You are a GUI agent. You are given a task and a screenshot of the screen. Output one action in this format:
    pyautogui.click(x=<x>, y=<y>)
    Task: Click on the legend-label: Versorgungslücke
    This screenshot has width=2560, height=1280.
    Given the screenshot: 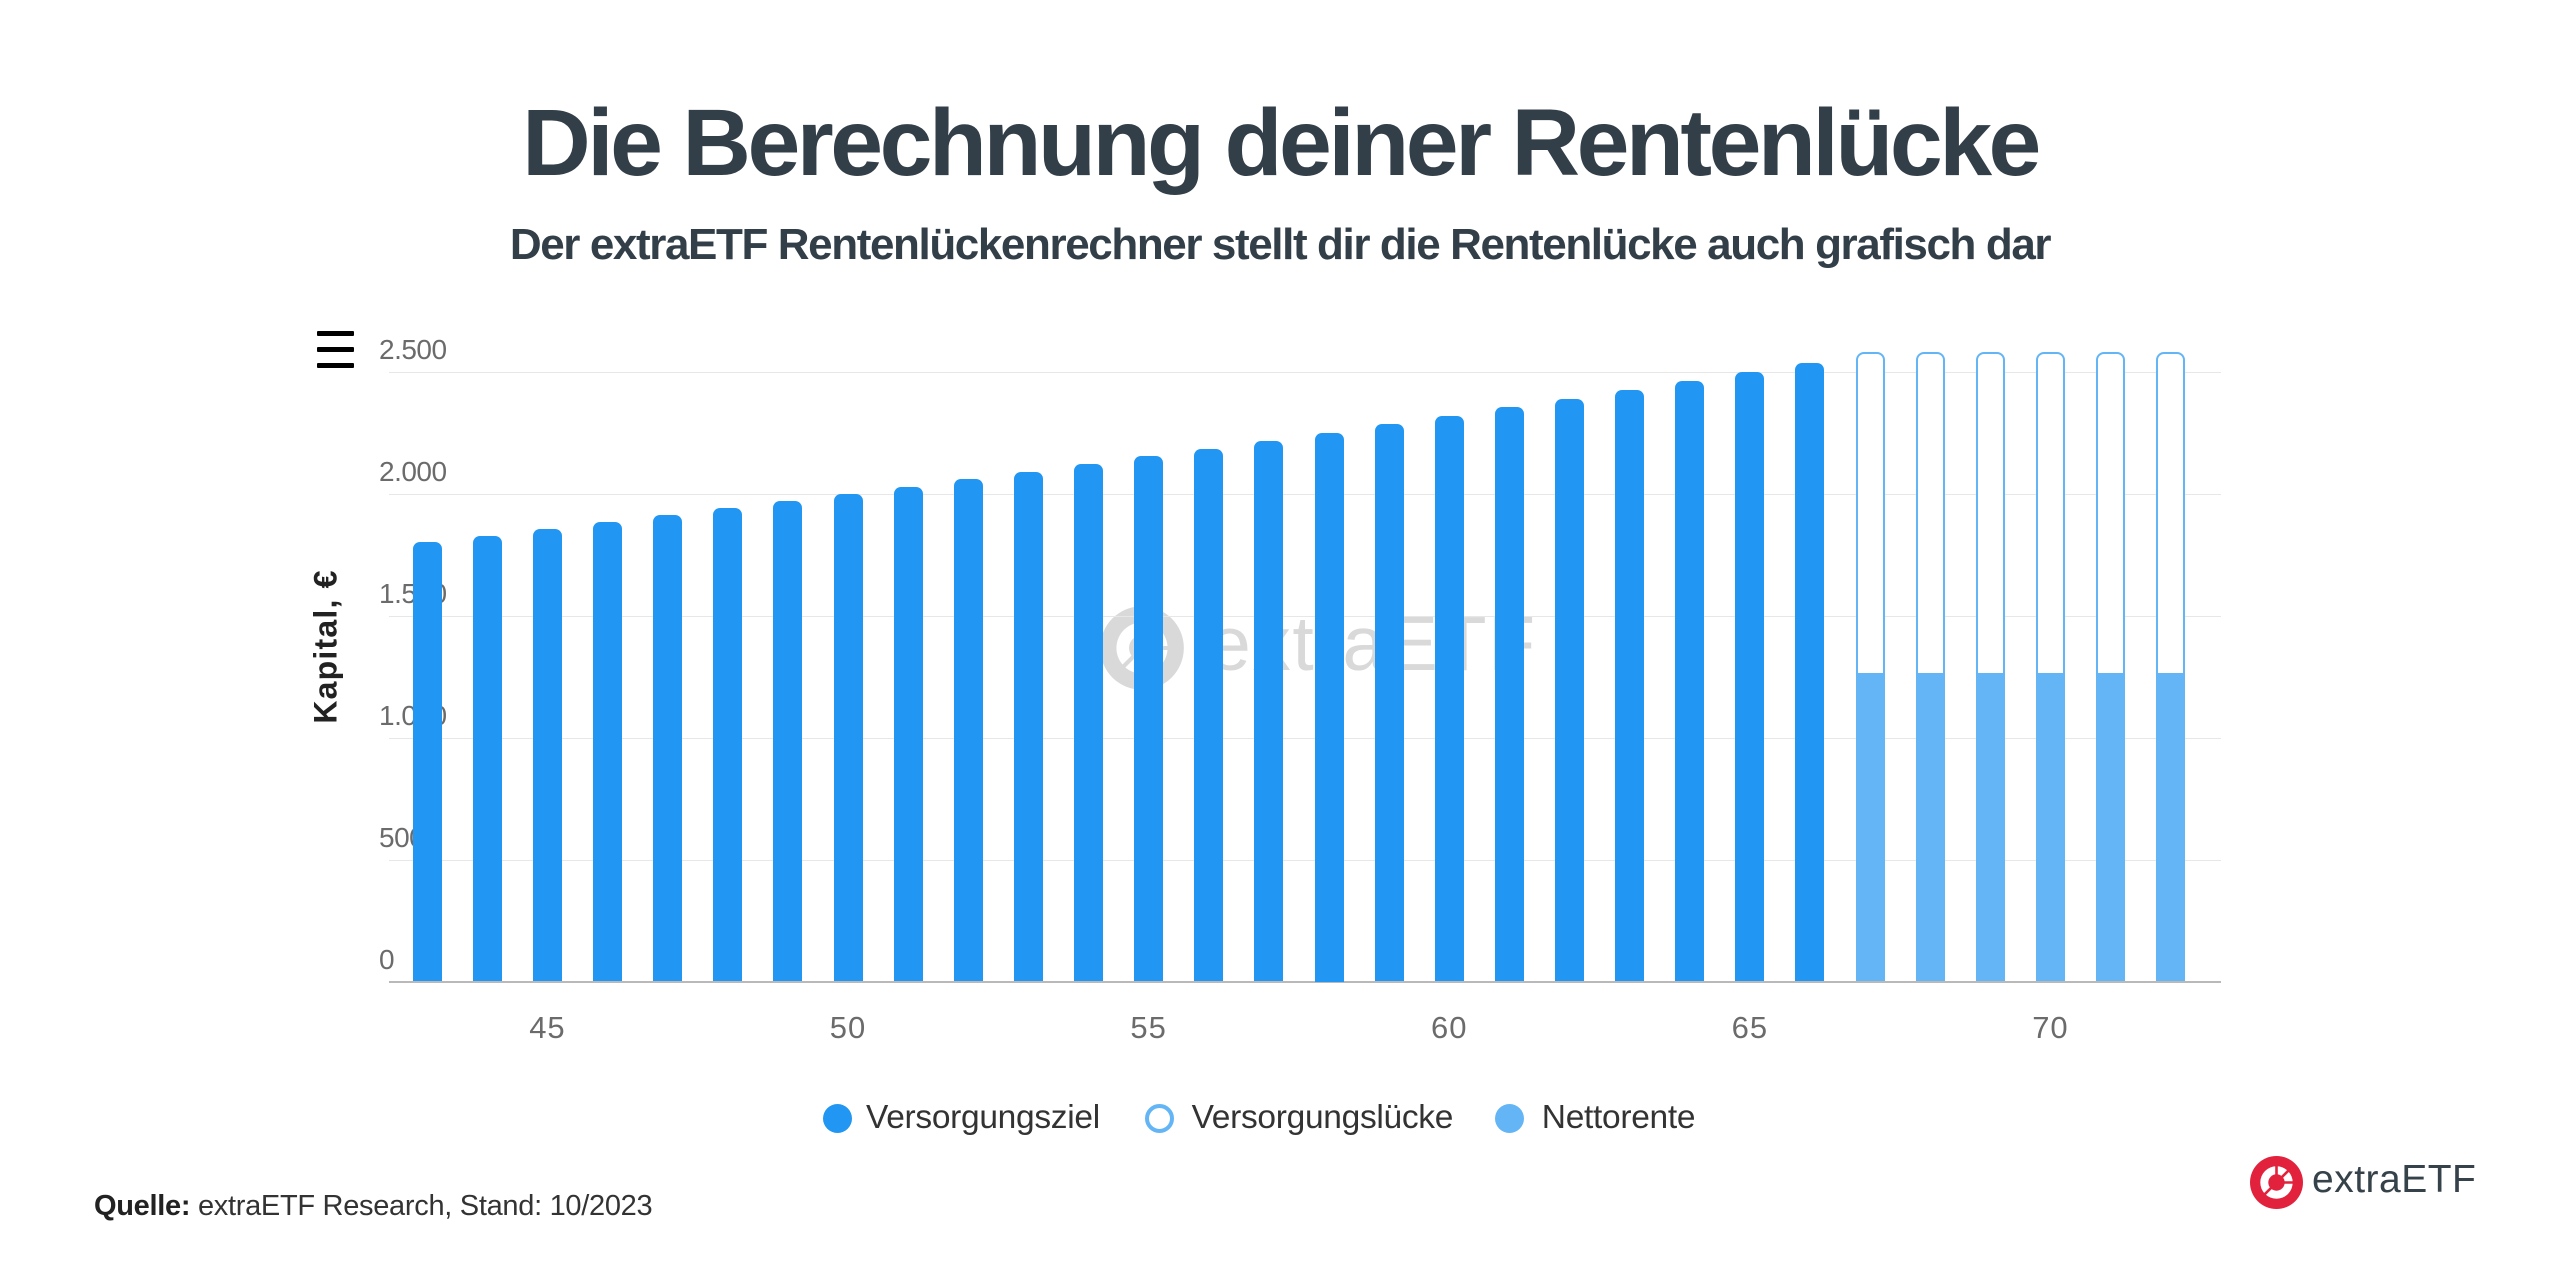 What is the action you would take?
    pyautogui.click(x=1322, y=1118)
    